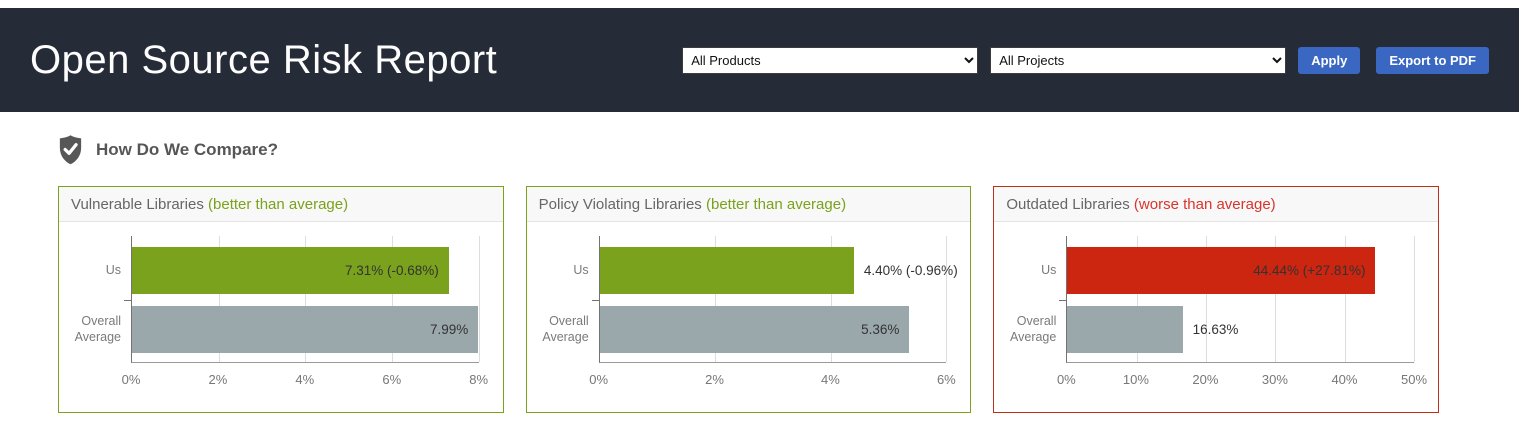 The height and width of the screenshot is (430, 1519). I want to click on value-axis: 0% 2% 4% 6% 8%, so click(305, 381).